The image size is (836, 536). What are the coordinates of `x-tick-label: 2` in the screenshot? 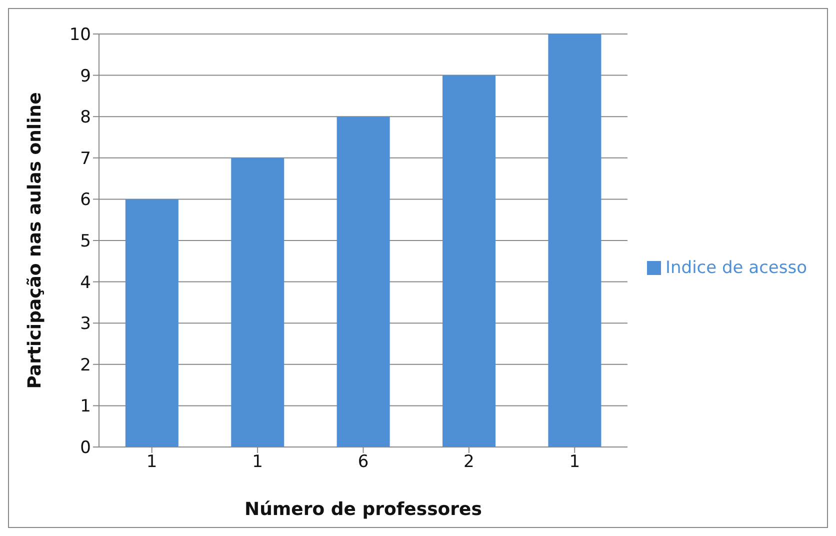 It's located at (469, 462).